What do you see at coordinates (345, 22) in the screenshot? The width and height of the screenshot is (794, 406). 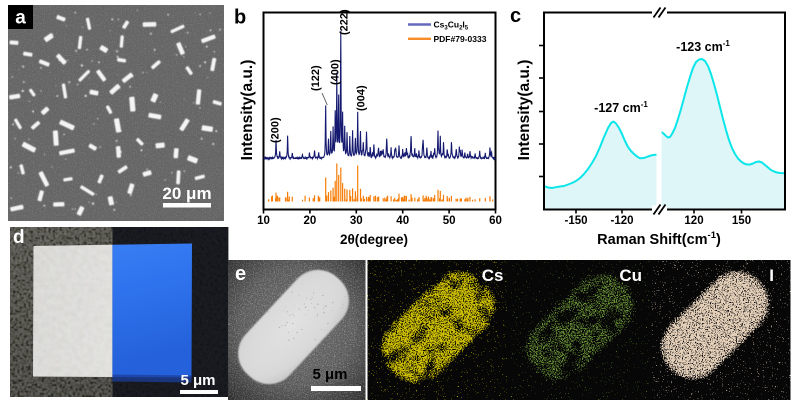 I see `svg-text: (222)` at bounding box center [345, 22].